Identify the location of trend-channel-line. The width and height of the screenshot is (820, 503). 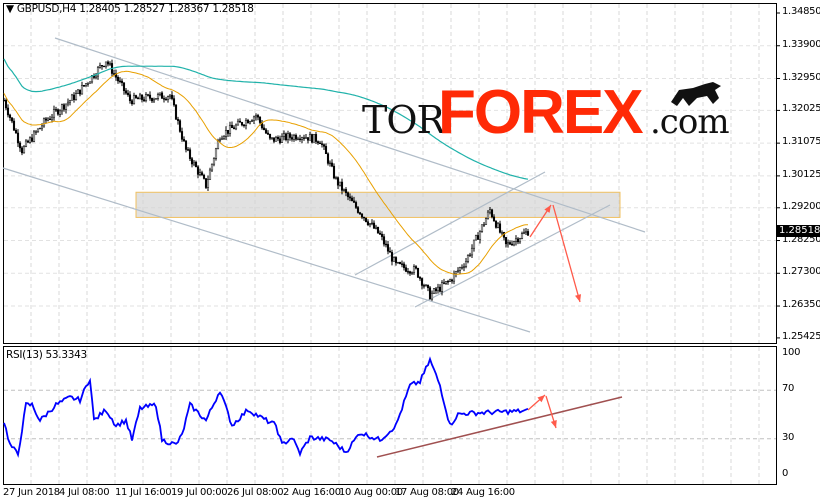
(512, 256).